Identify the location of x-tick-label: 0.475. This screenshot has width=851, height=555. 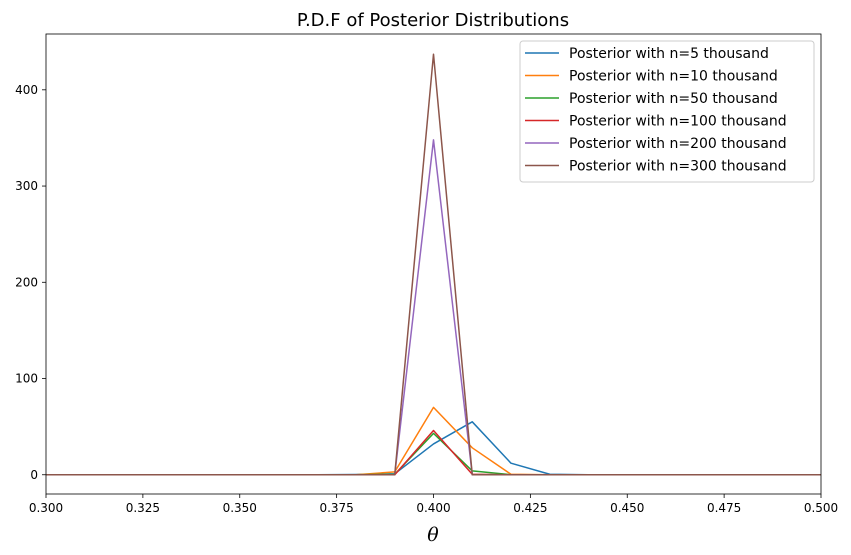
(724, 508).